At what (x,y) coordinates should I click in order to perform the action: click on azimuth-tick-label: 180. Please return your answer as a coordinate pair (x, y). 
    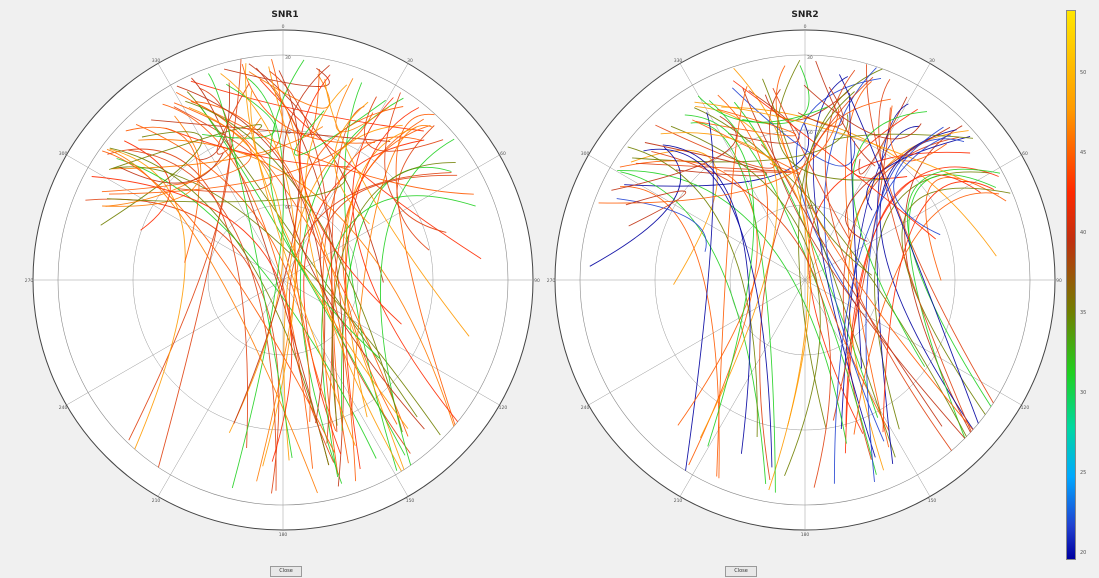
    Looking at the image, I should click on (805, 535).